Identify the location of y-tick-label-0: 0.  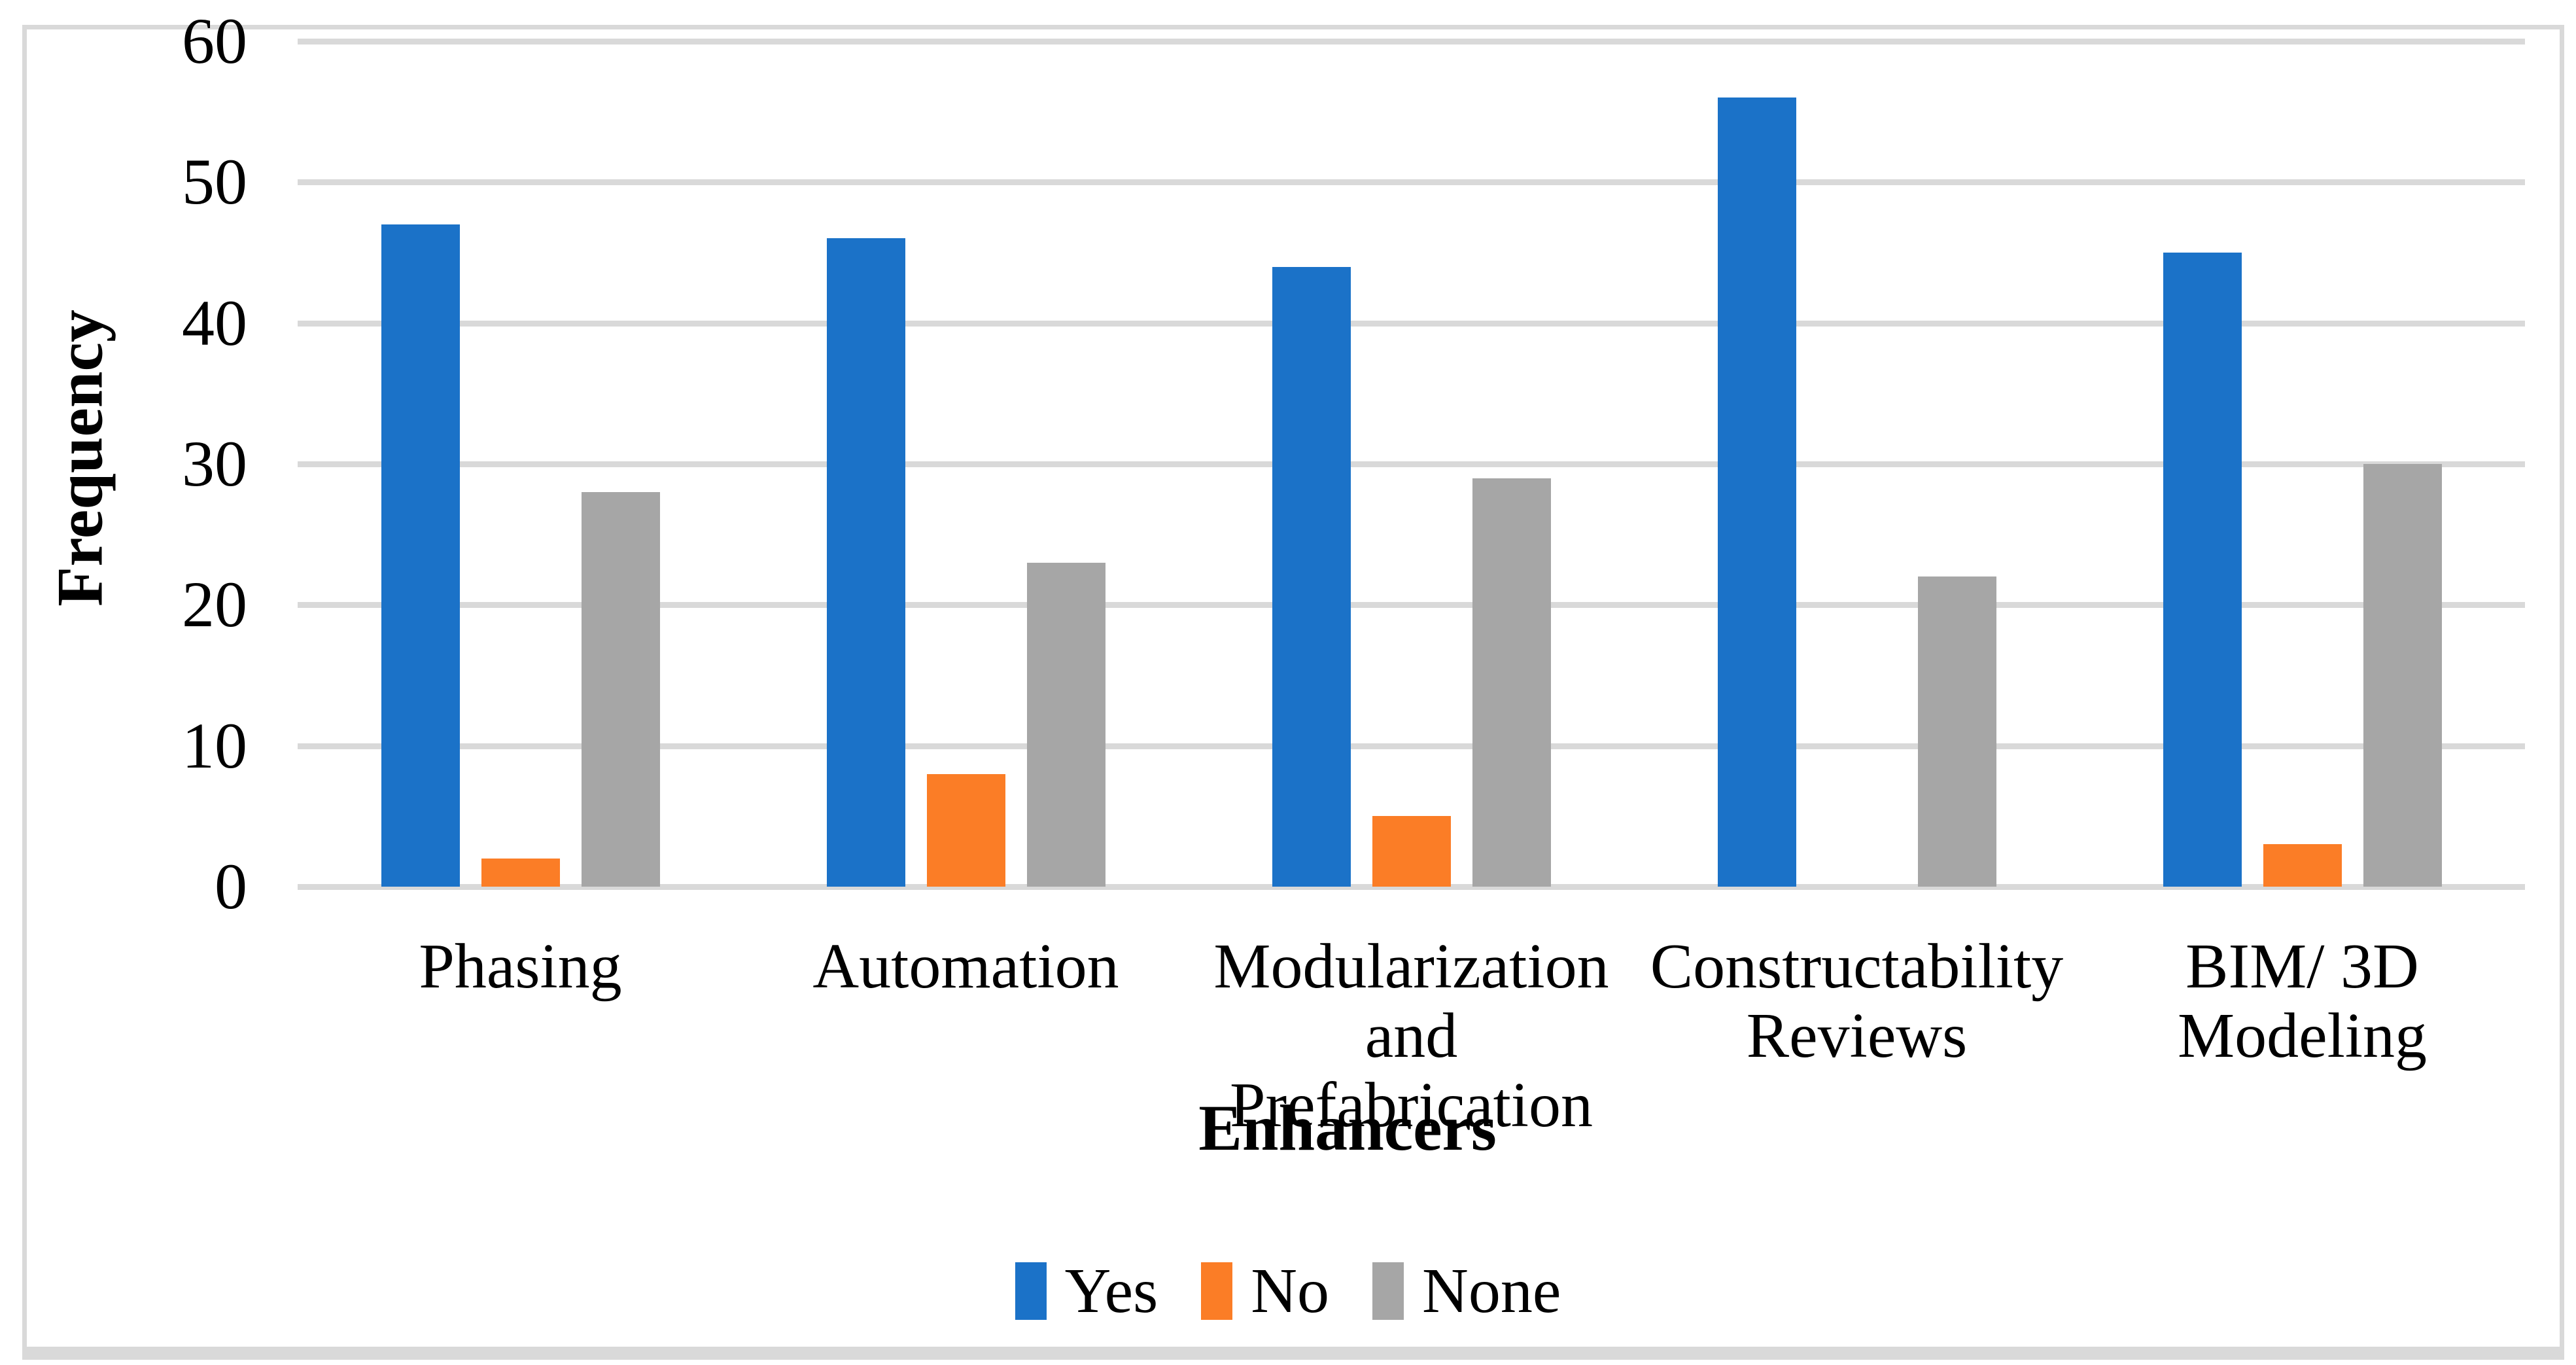
(231, 886).